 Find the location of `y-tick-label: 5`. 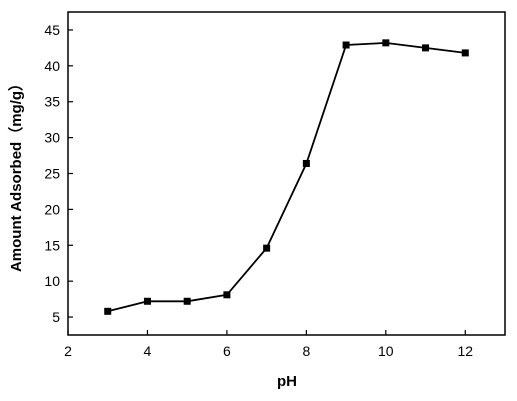

y-tick-label: 5 is located at coordinates (56, 317).